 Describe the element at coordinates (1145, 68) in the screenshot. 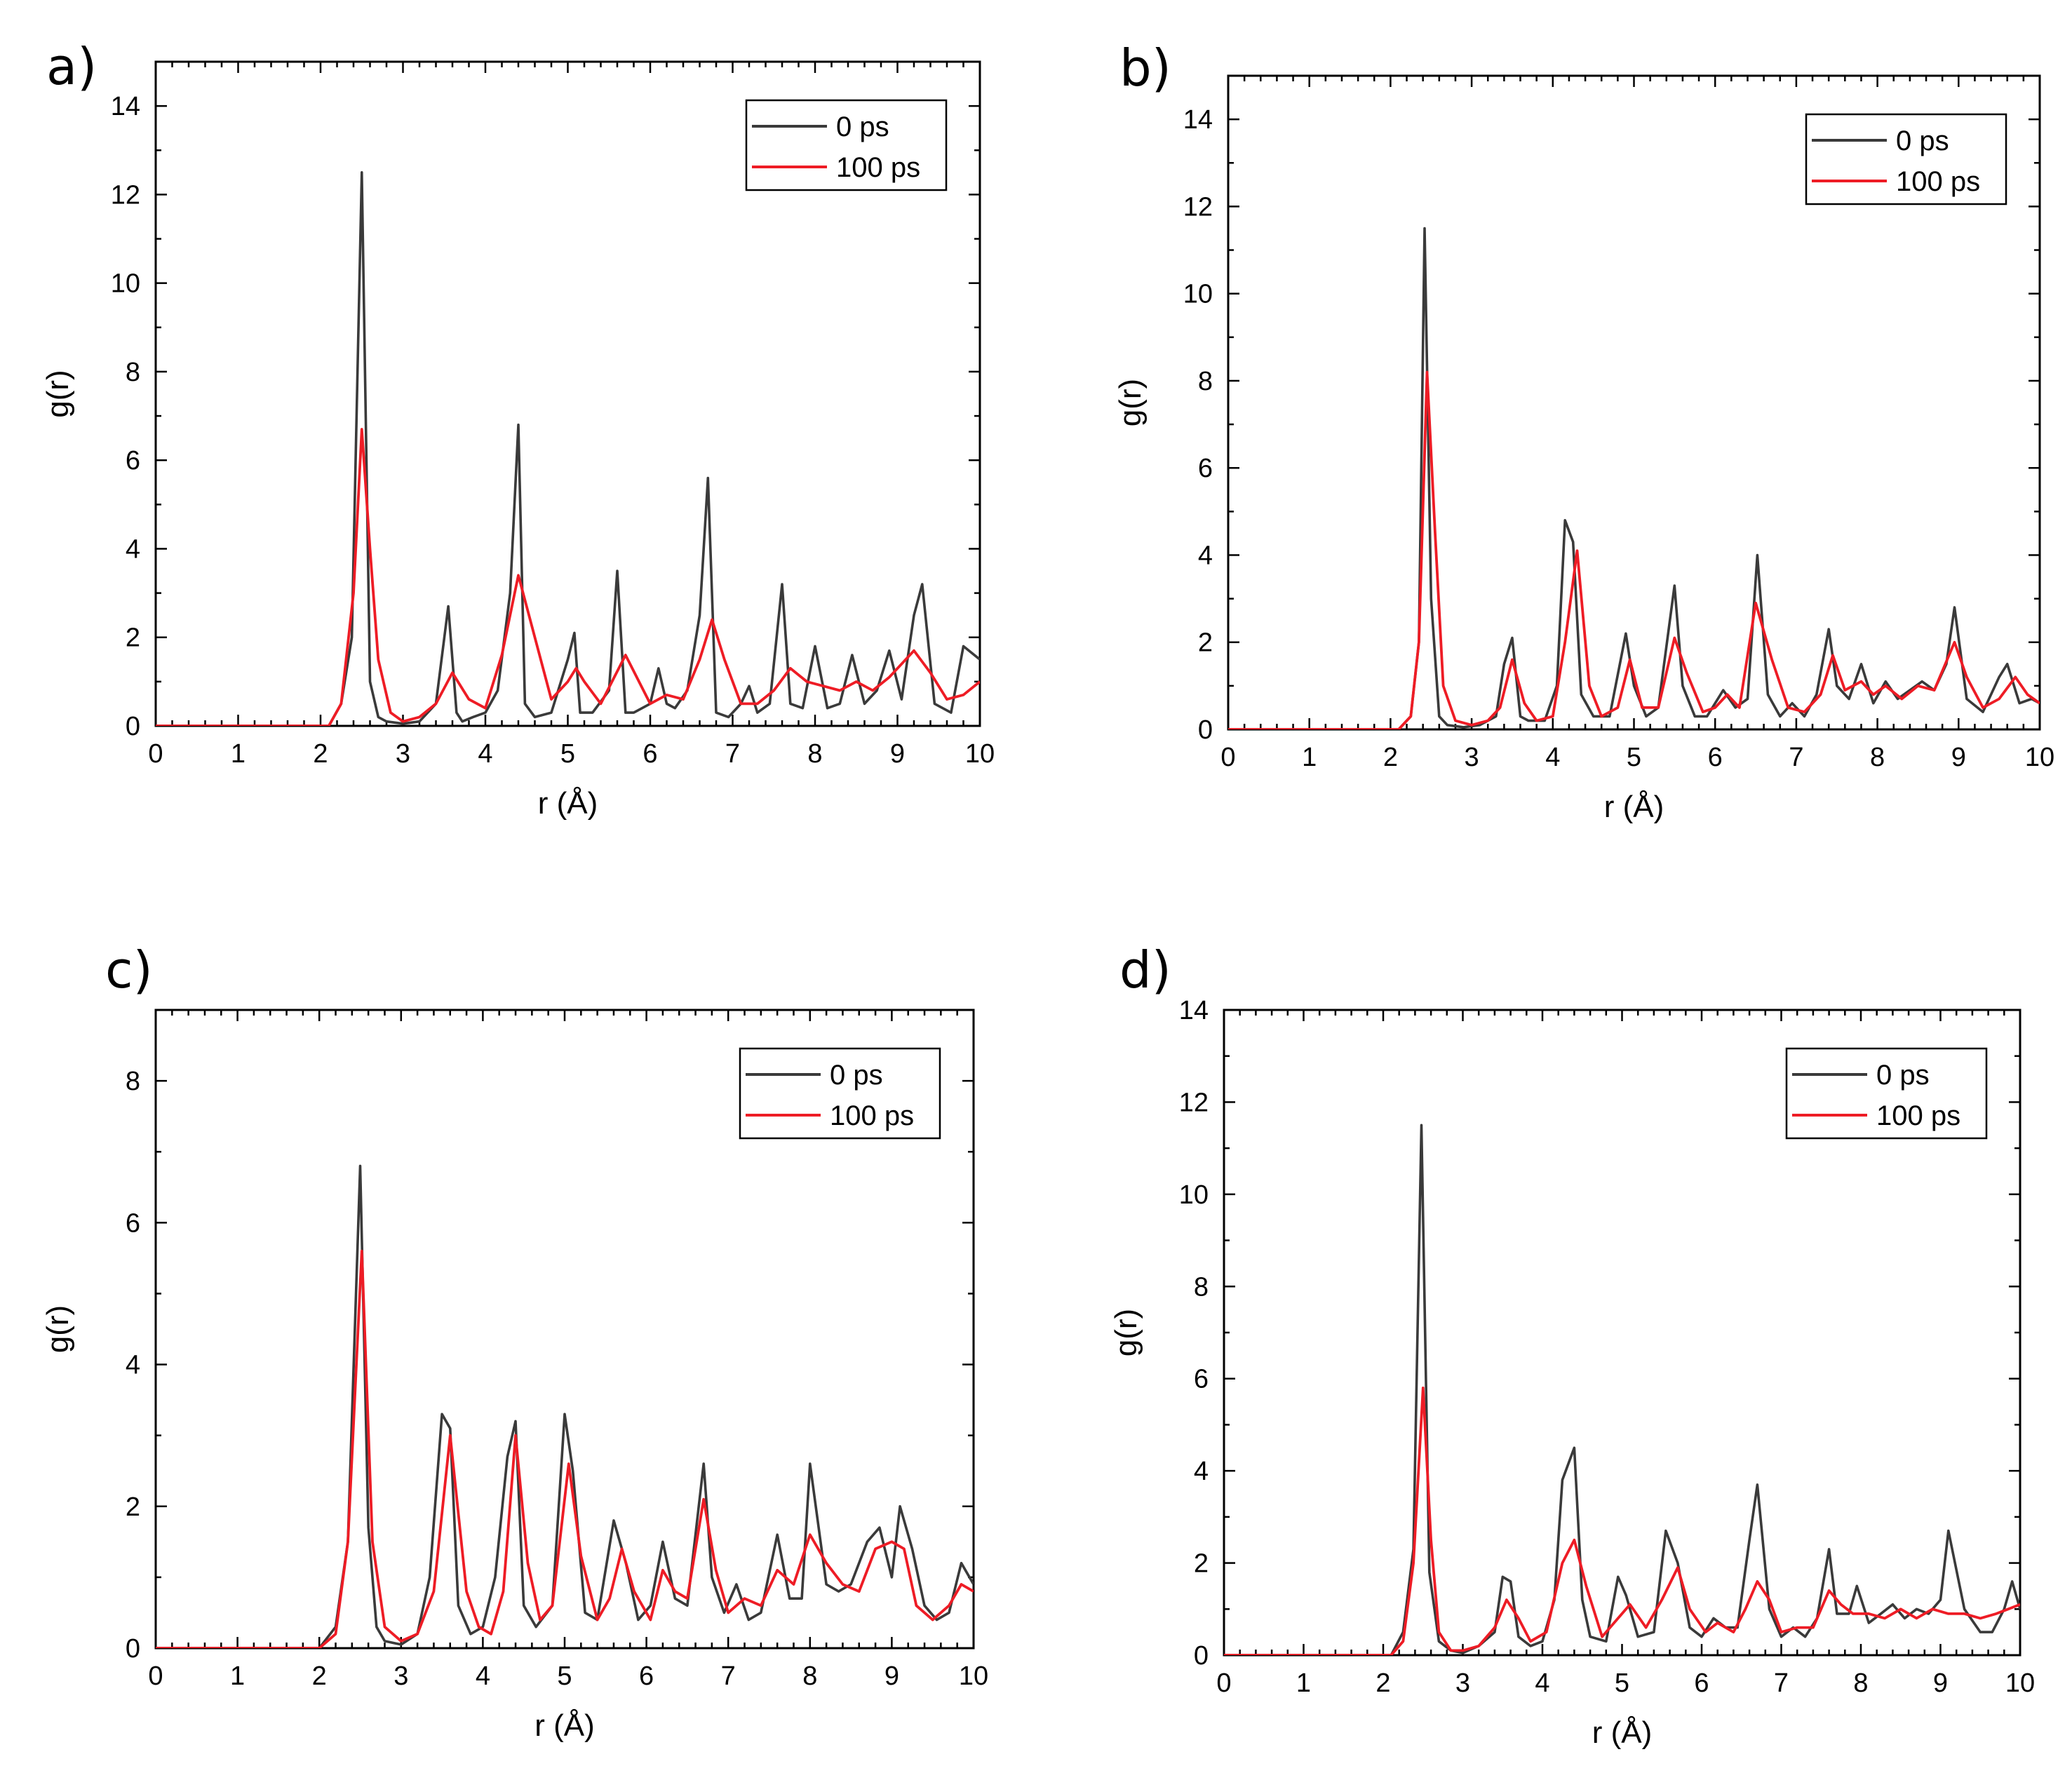

I see `panel-label: b)` at that location.